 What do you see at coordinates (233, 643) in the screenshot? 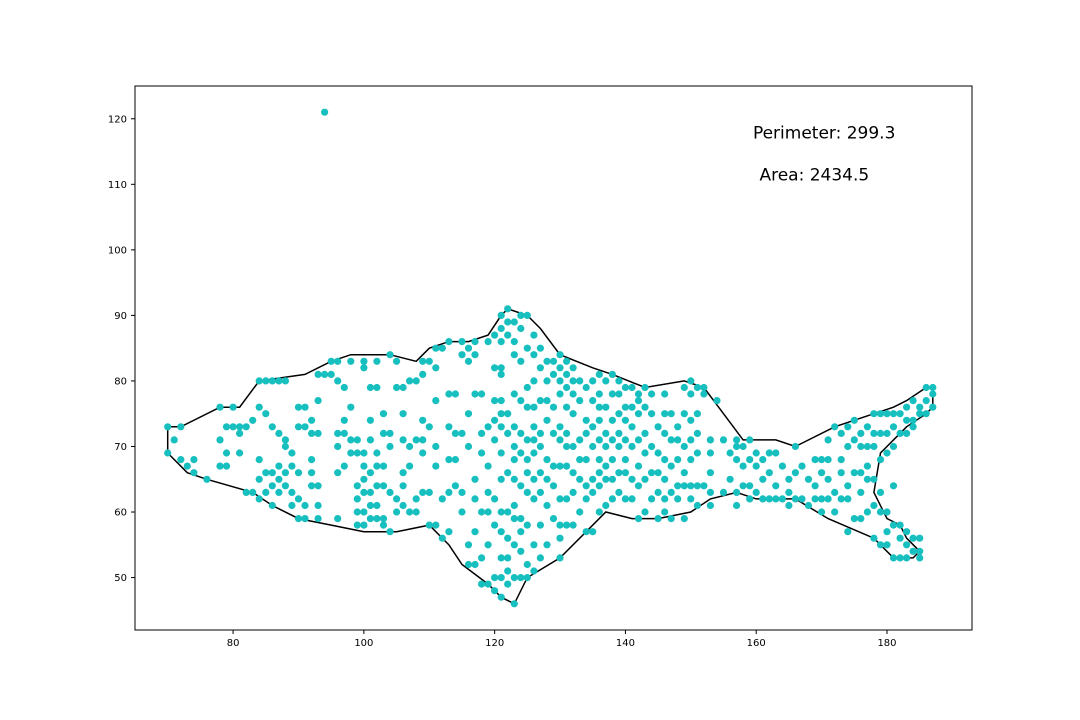
I see `x-tick-label: 80` at bounding box center [233, 643].